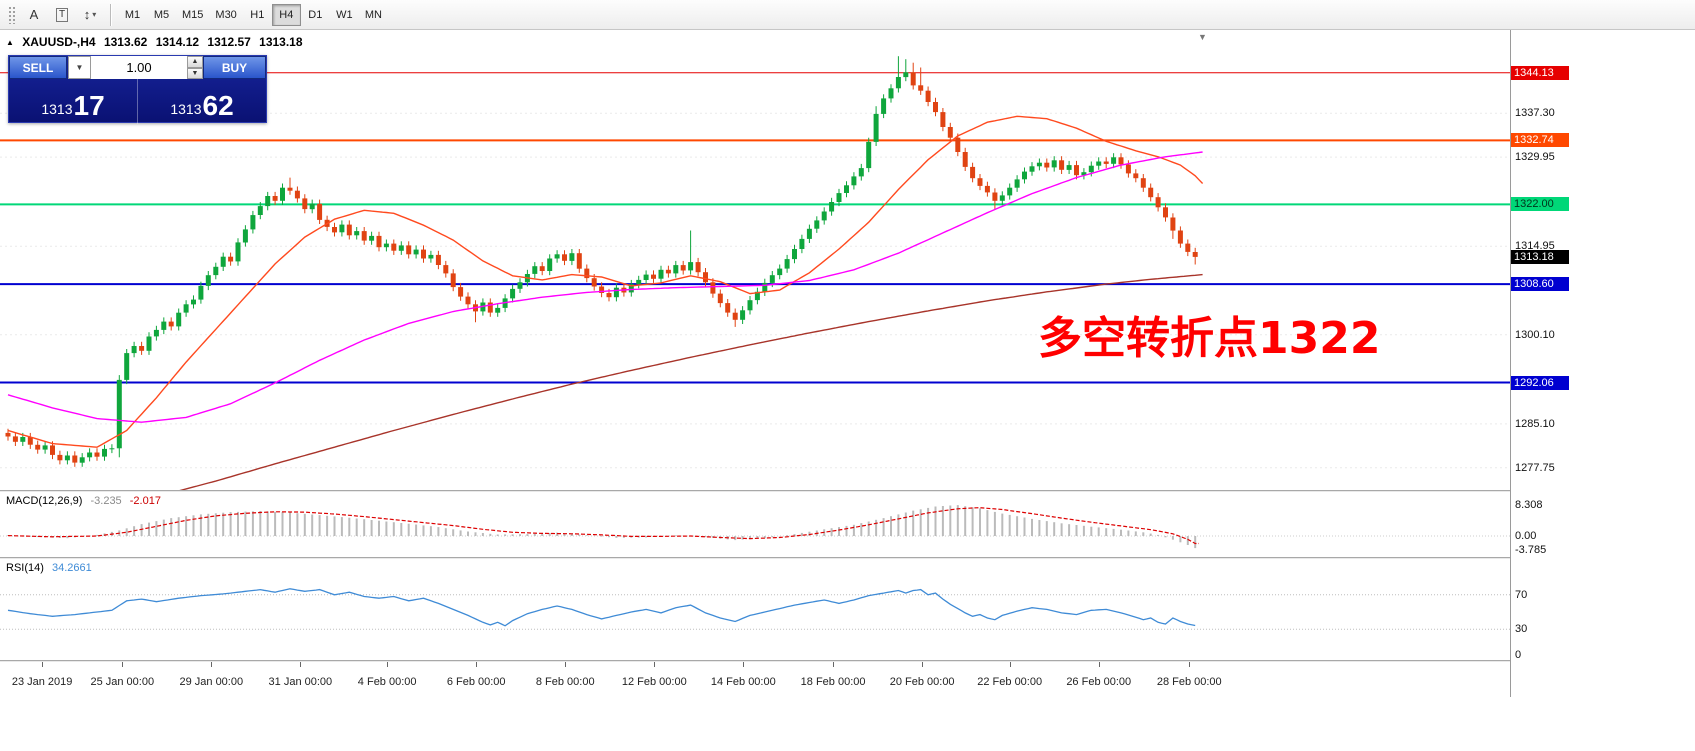 The image size is (1695, 751). I want to click on time-label: 8 Feb 00:00, so click(565, 682).